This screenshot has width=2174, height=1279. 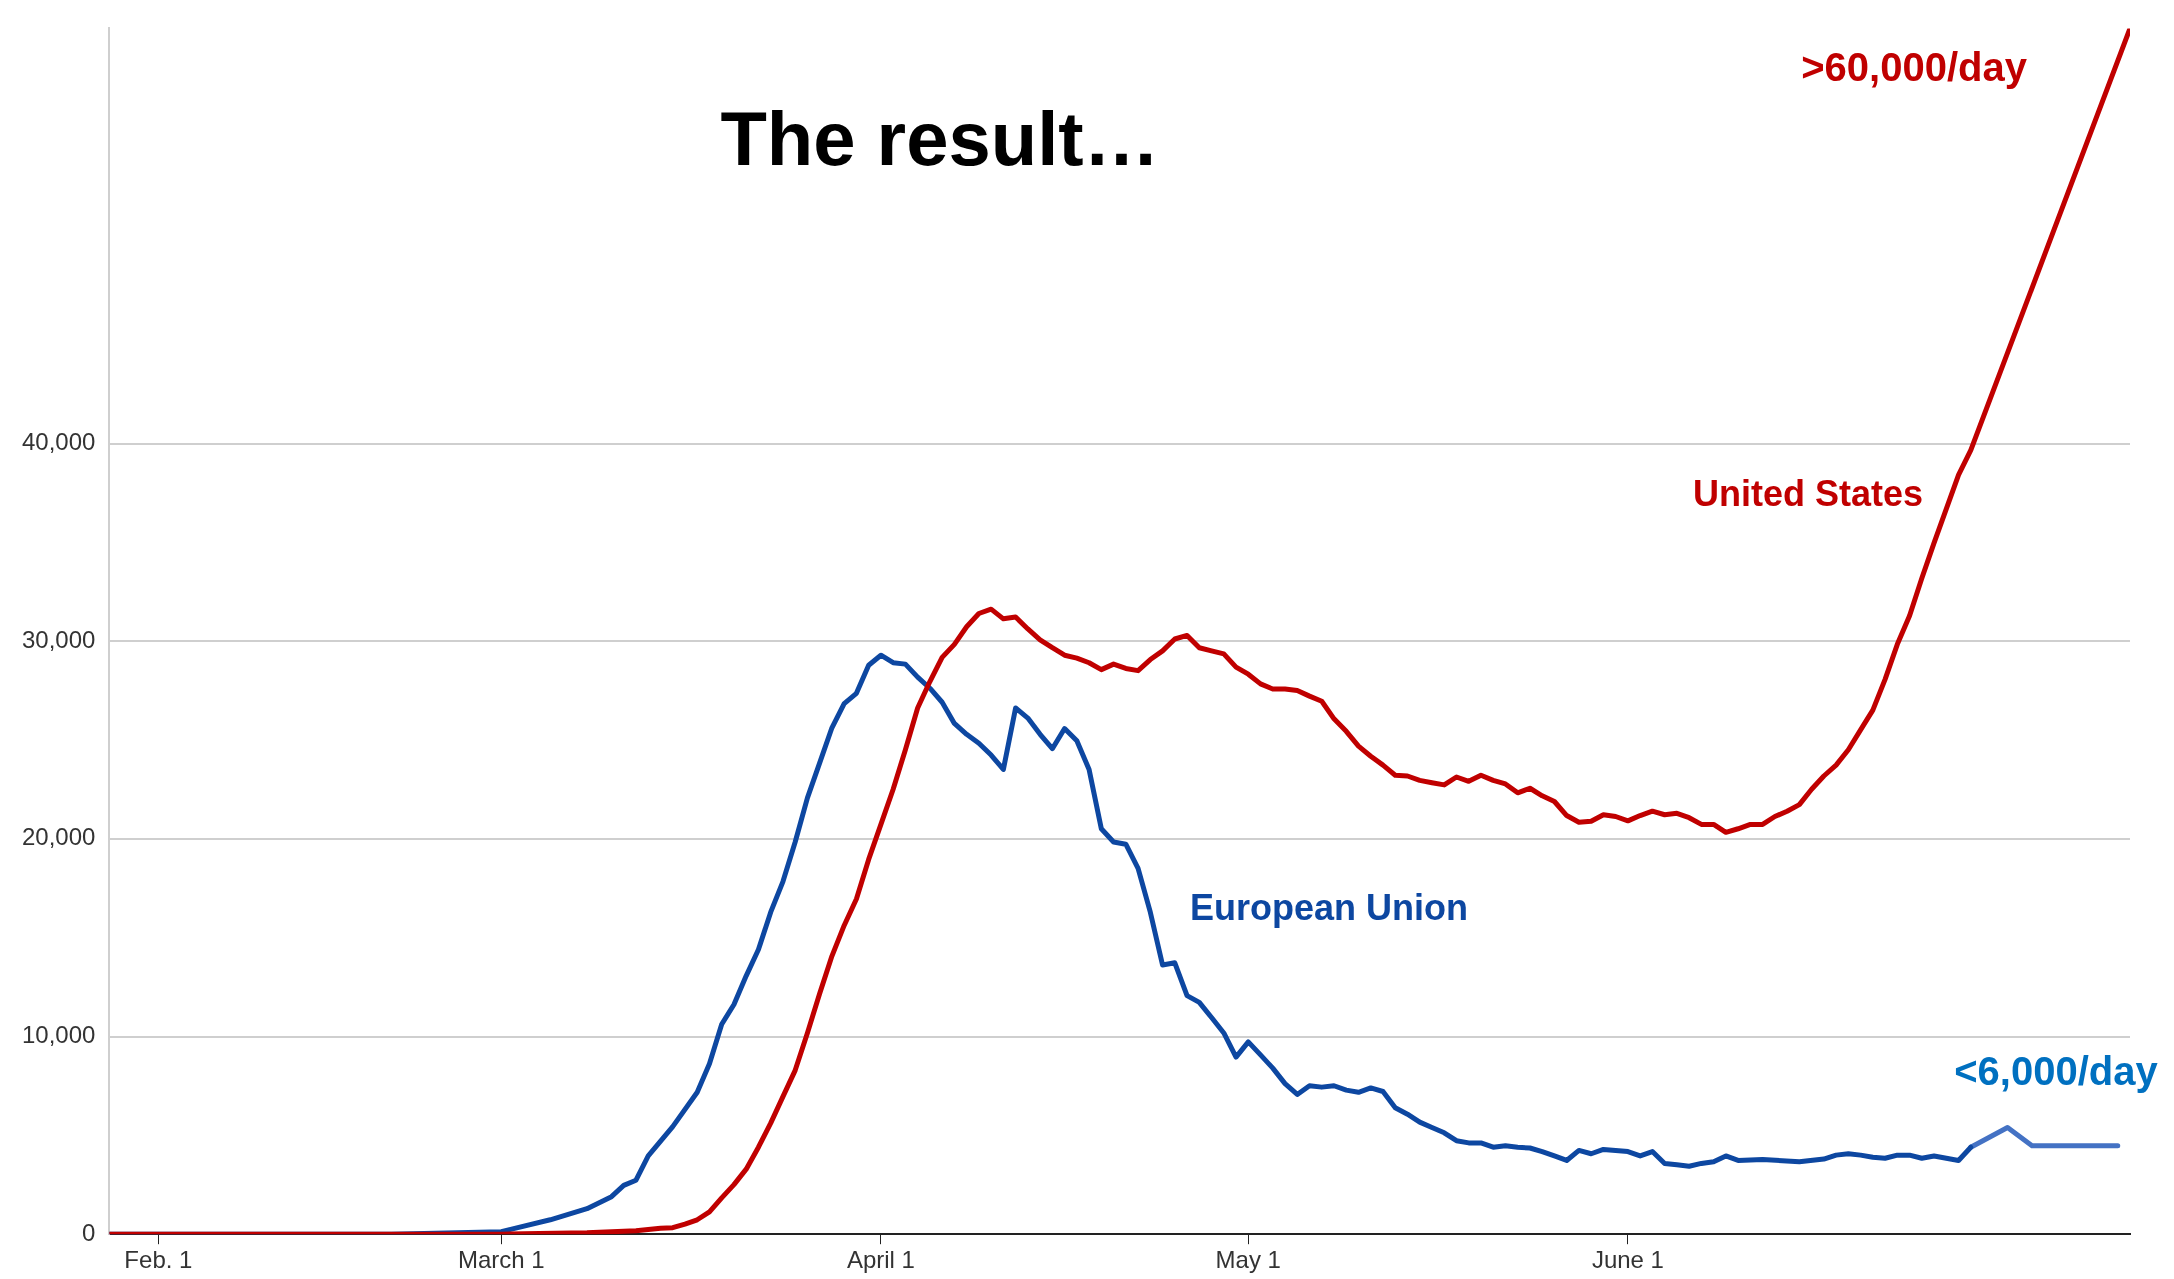 I want to click on x-tick-label: May 1, so click(x=1248, y=1260).